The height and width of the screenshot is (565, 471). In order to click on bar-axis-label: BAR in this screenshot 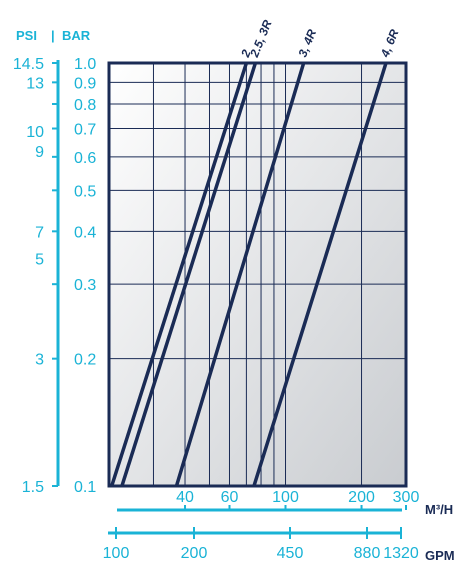, I will do `click(76, 35)`.